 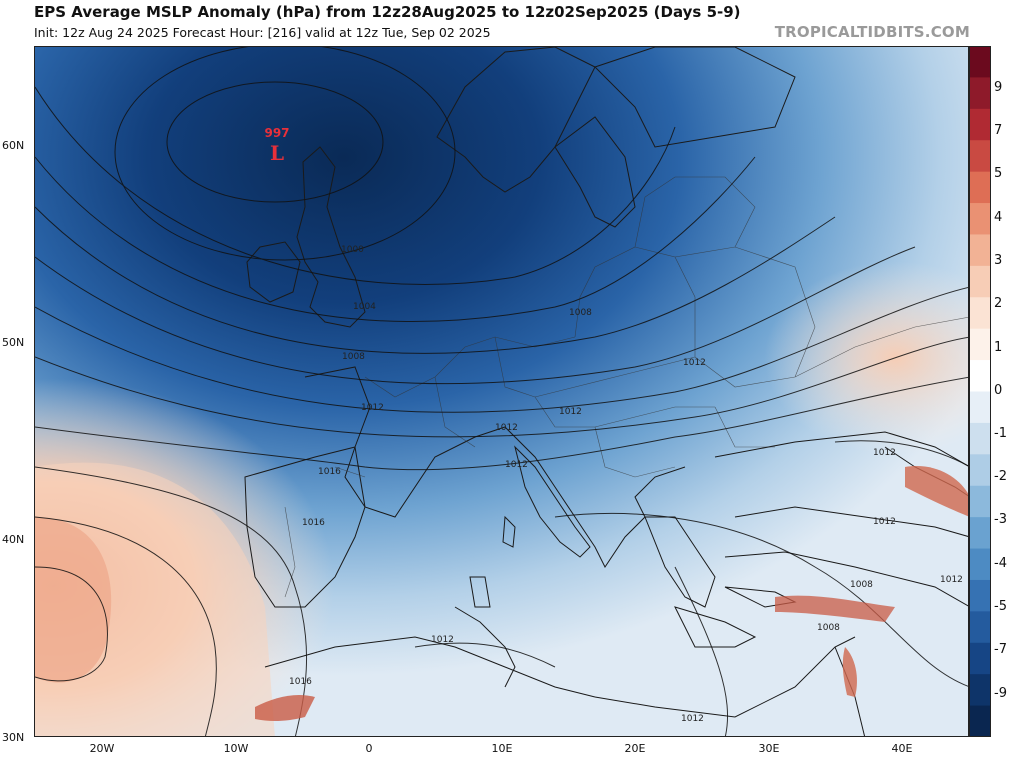 I want to click on colorbar-label: 2, so click(x=998, y=303).